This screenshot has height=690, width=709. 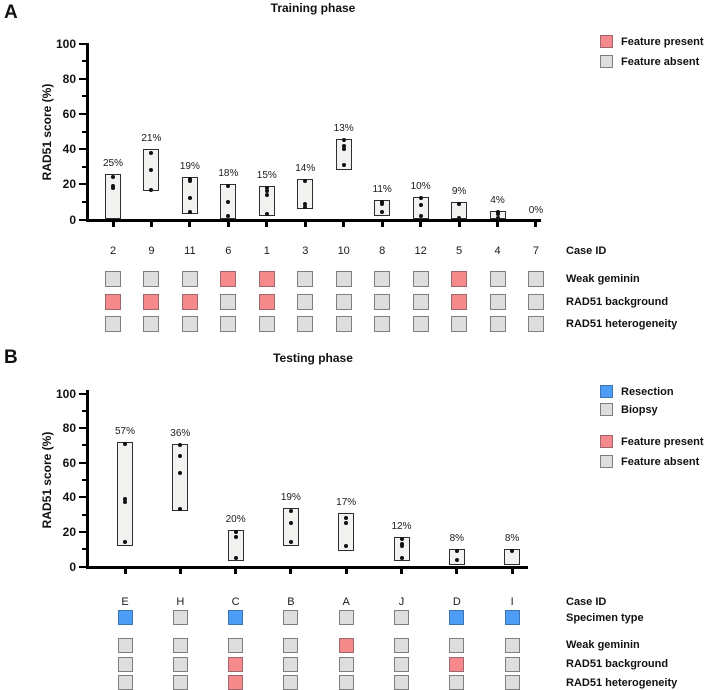 I want to click on case-id-label: 7, so click(x=535, y=251).